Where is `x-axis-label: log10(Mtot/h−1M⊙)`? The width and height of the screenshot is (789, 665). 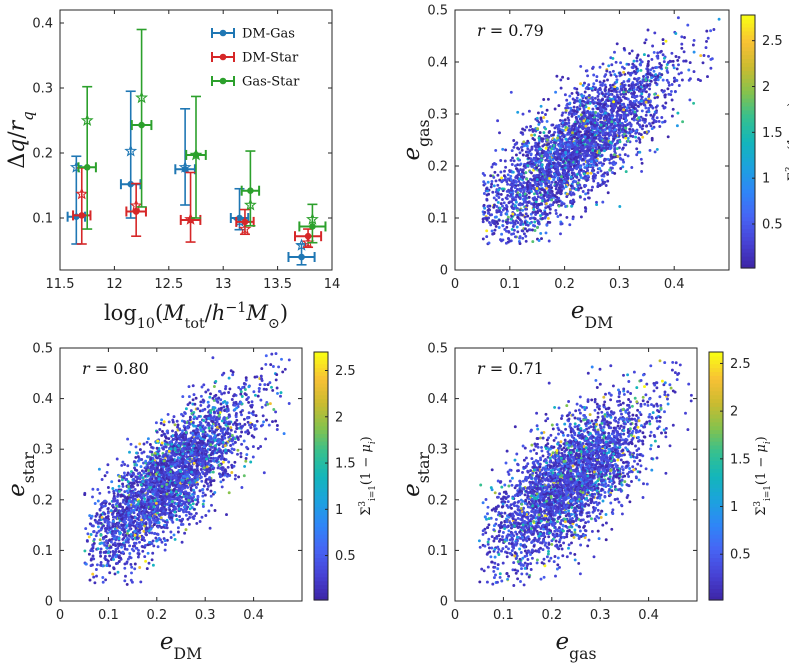
x-axis-label: log10(Mtot/h−1M⊙) is located at coordinates (196, 316).